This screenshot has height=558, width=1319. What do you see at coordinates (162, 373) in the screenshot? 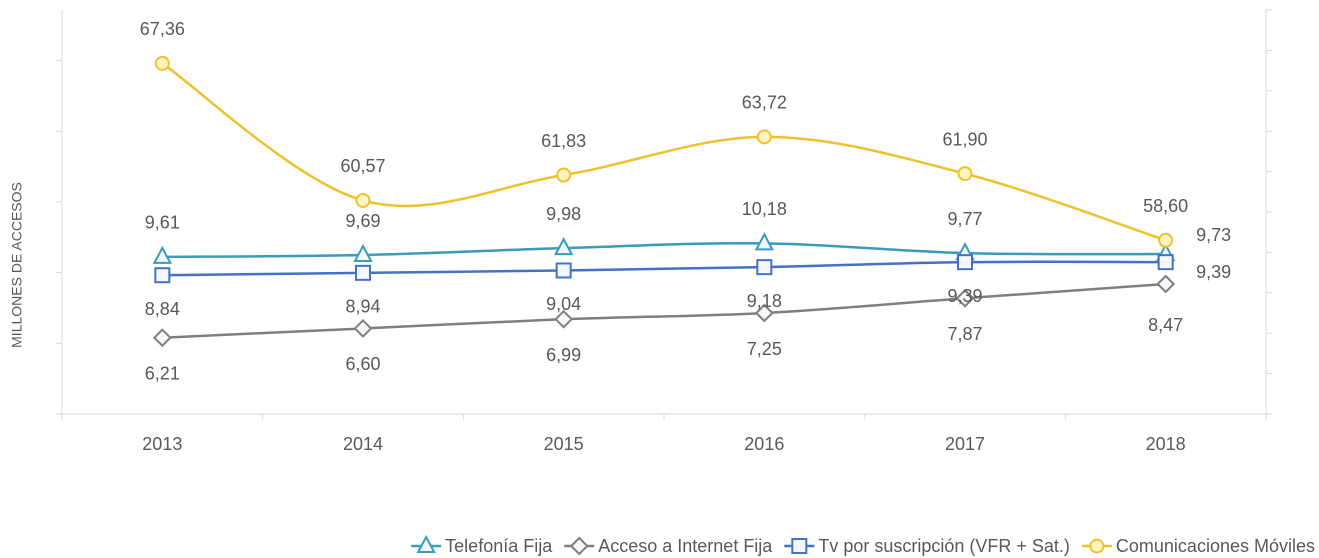
I see `data-label: 6,21` at bounding box center [162, 373].